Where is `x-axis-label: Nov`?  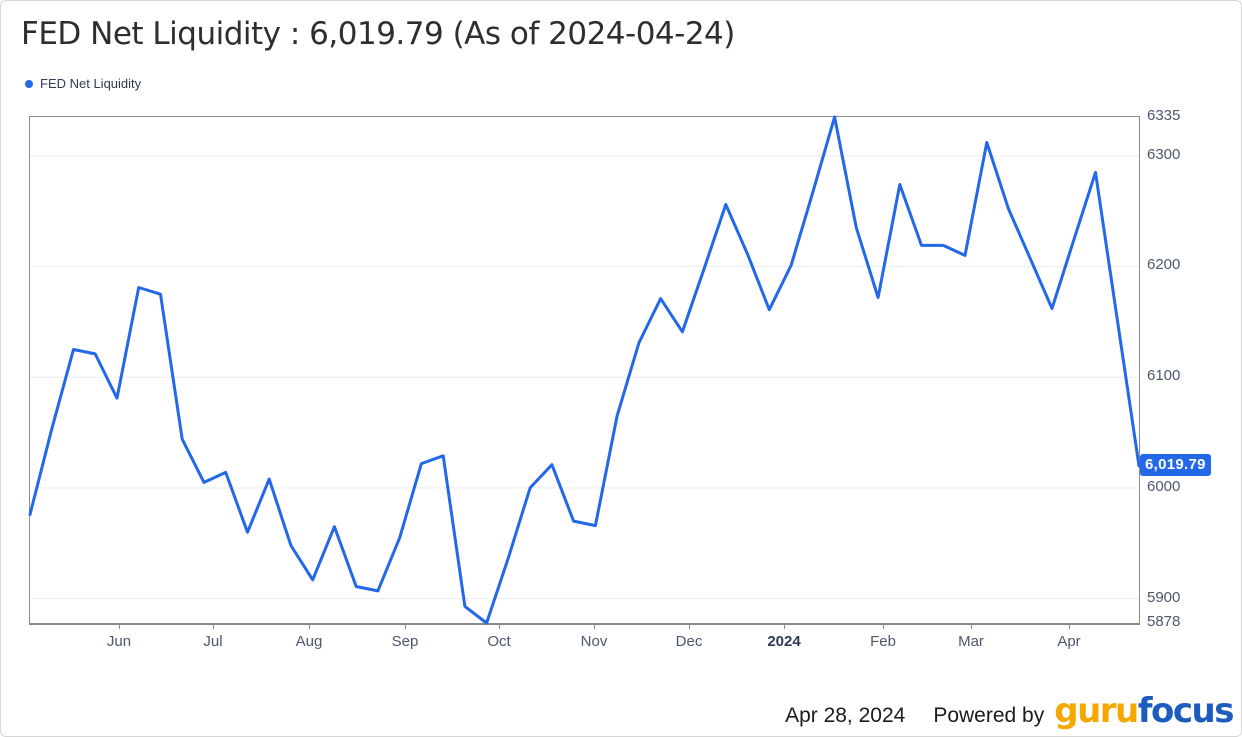
x-axis-label: Nov is located at coordinates (594, 641).